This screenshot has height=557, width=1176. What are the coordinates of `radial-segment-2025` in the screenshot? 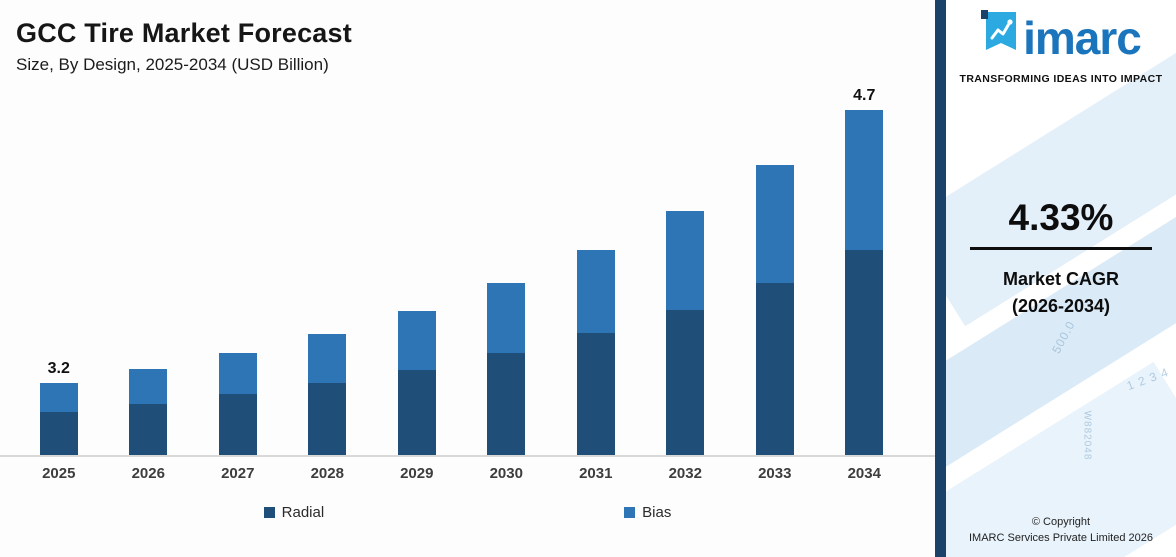 It's located at (58, 433).